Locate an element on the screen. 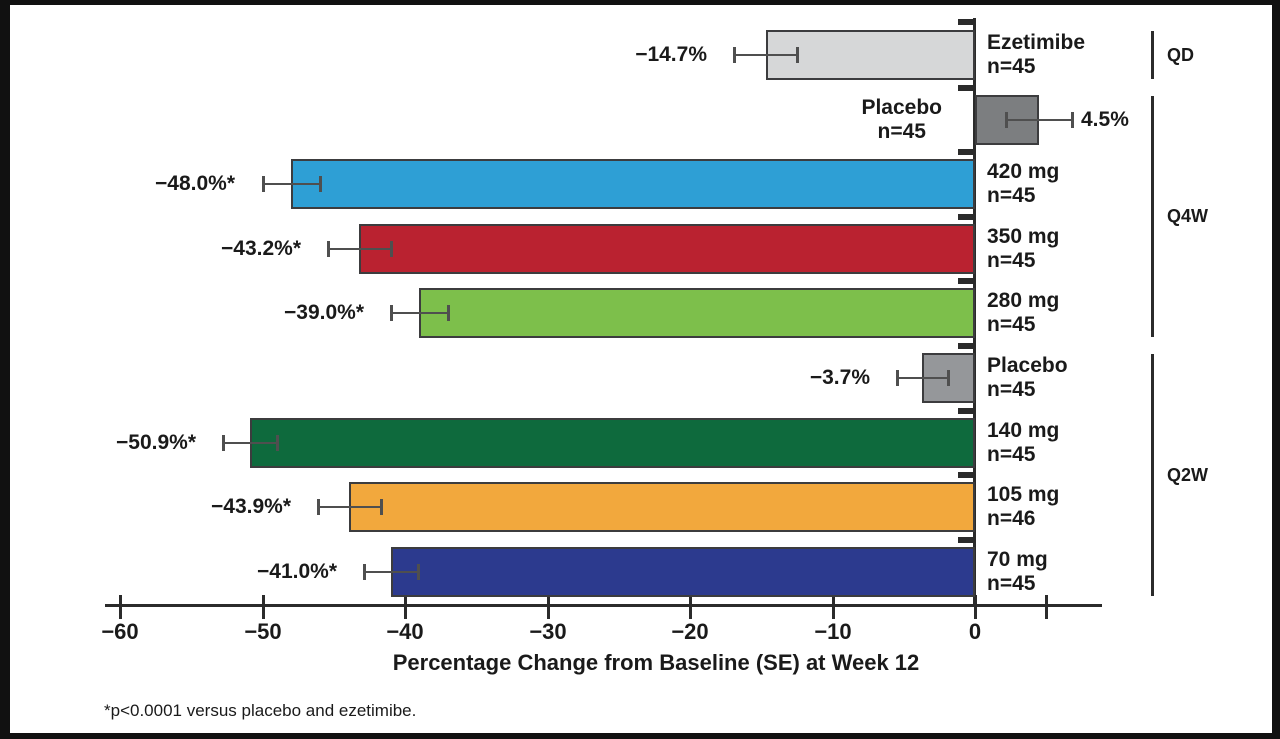 This screenshot has width=1280, height=739. dose-label-140-mg-6: 140 mg n=45 is located at coordinates (1023, 443).